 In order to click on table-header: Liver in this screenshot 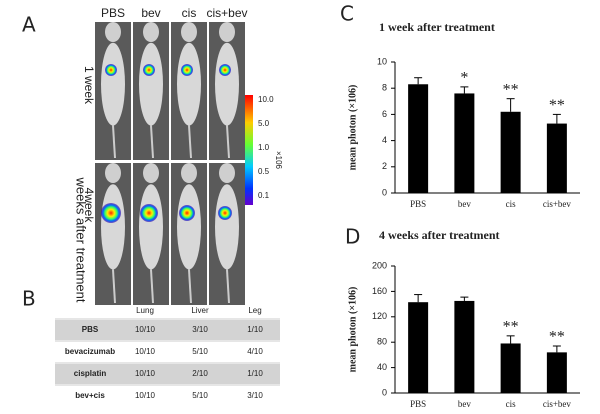, I will do `click(200, 310)`.